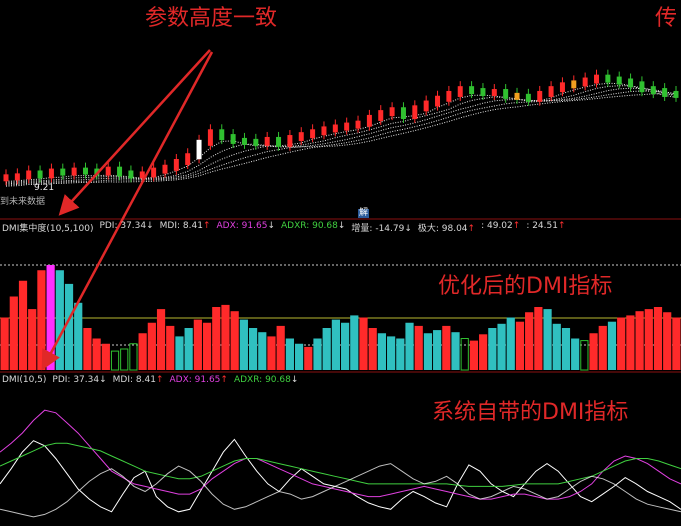  What do you see at coordinates (341, 226) in the screenshot?
I see `optimized-indicator-arrow-3: ↓` at bounding box center [341, 226].